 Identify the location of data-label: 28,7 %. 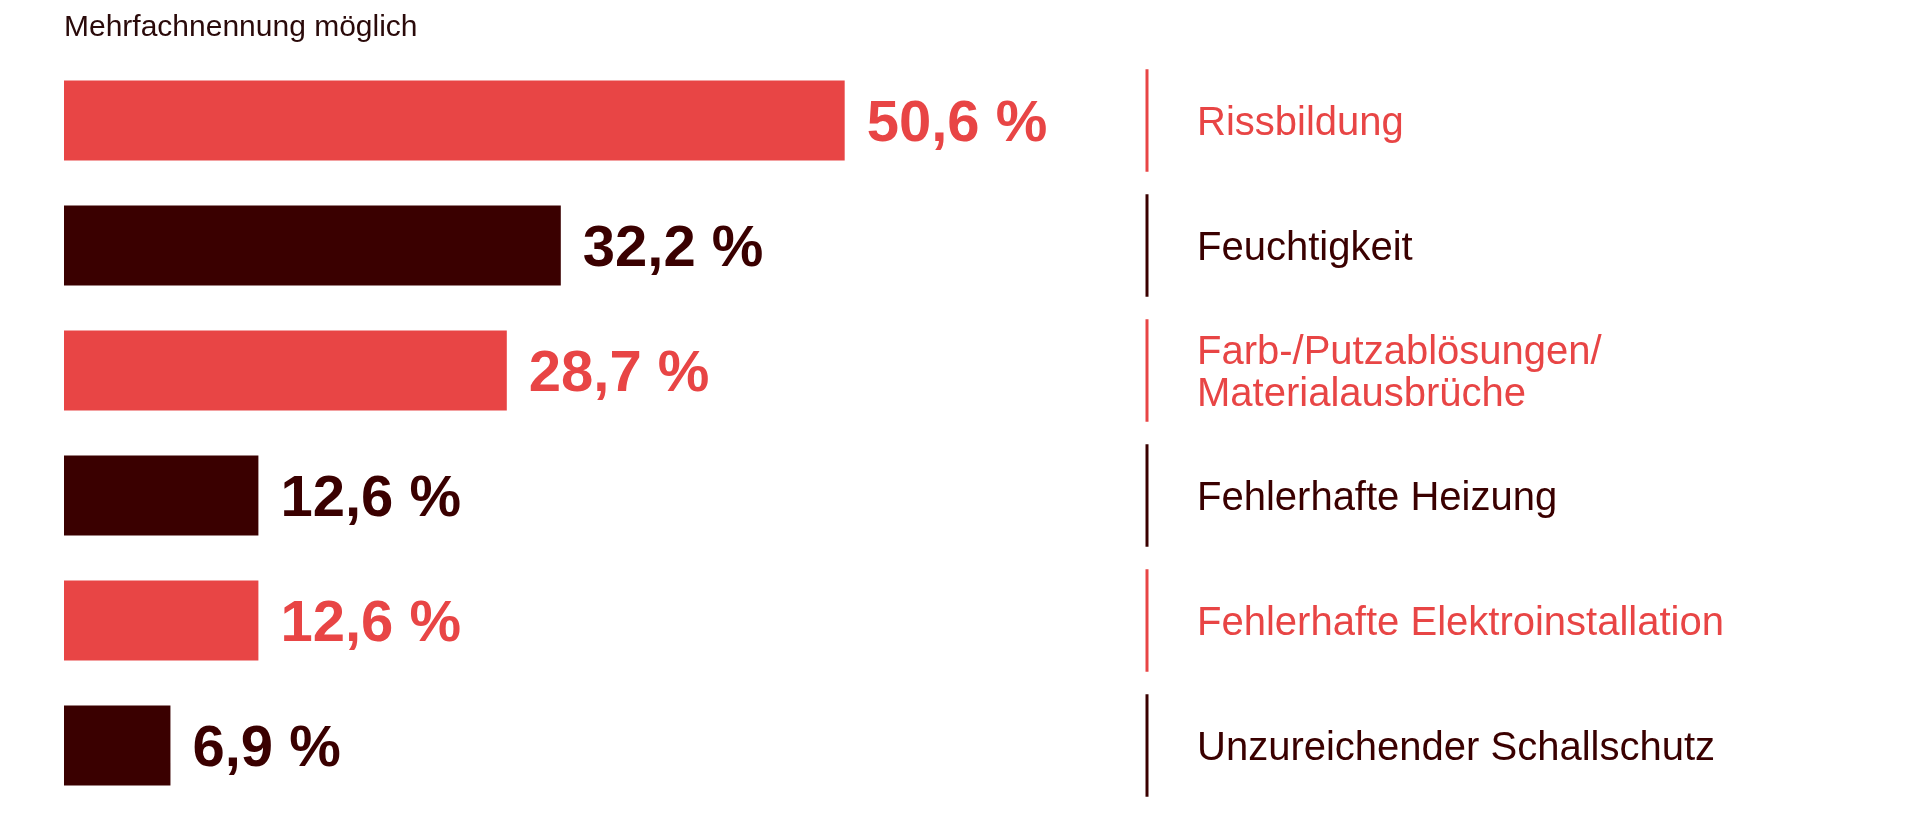
(619, 370).